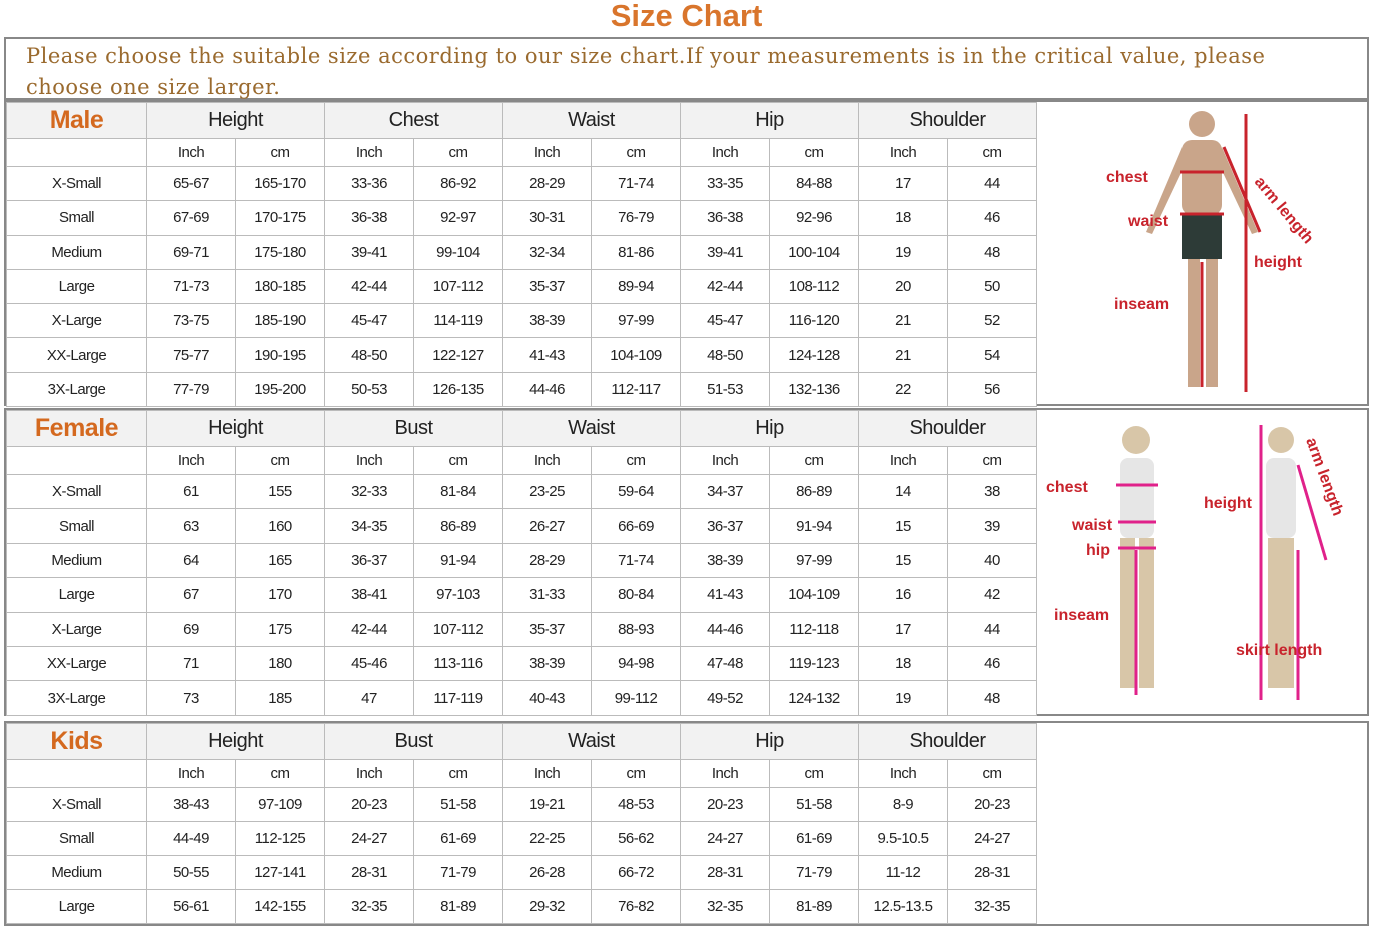 This screenshot has width=1373, height=930. What do you see at coordinates (903, 804) in the screenshot?
I see `value-cell: 8-9` at bounding box center [903, 804].